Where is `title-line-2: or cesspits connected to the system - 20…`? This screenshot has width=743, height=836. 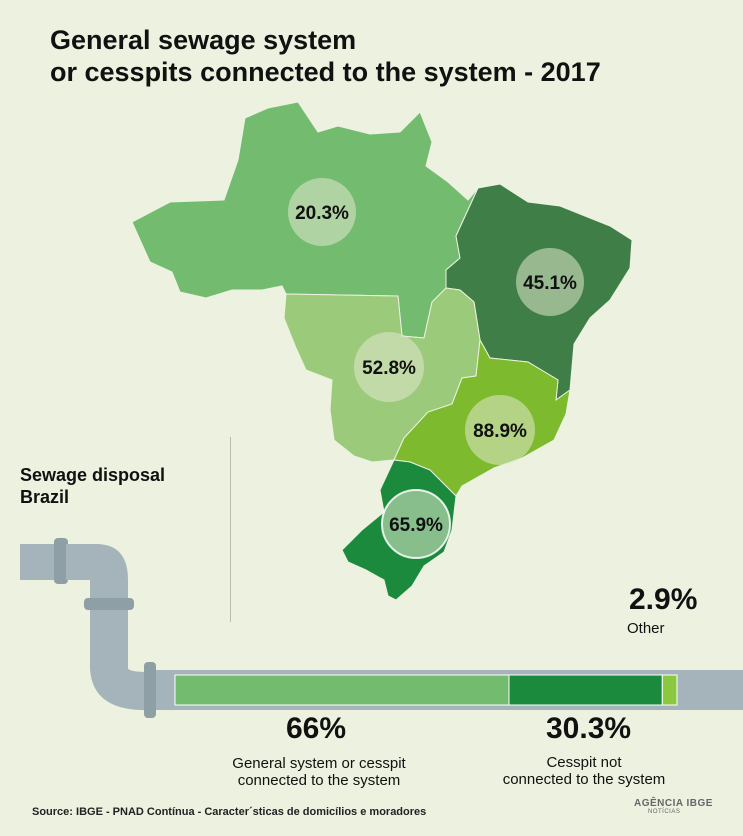
title-line-2: or cesspits connected to the system - 20… is located at coordinates (325, 72).